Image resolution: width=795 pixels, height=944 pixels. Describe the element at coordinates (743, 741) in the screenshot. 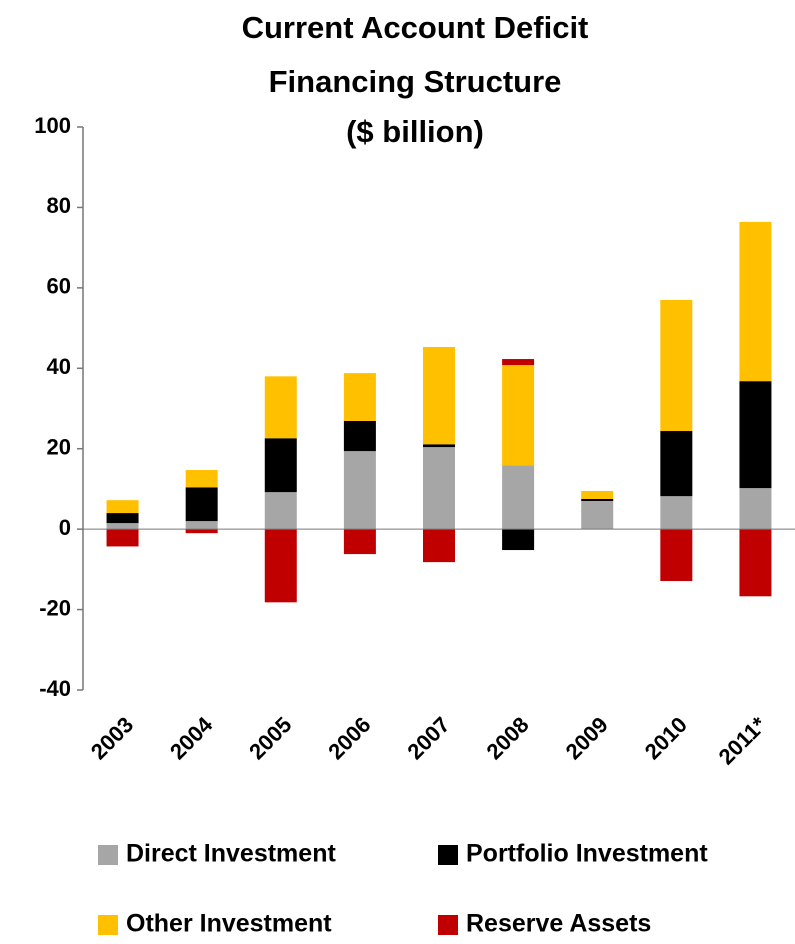

I see `x-tick-label: 2011*` at that location.